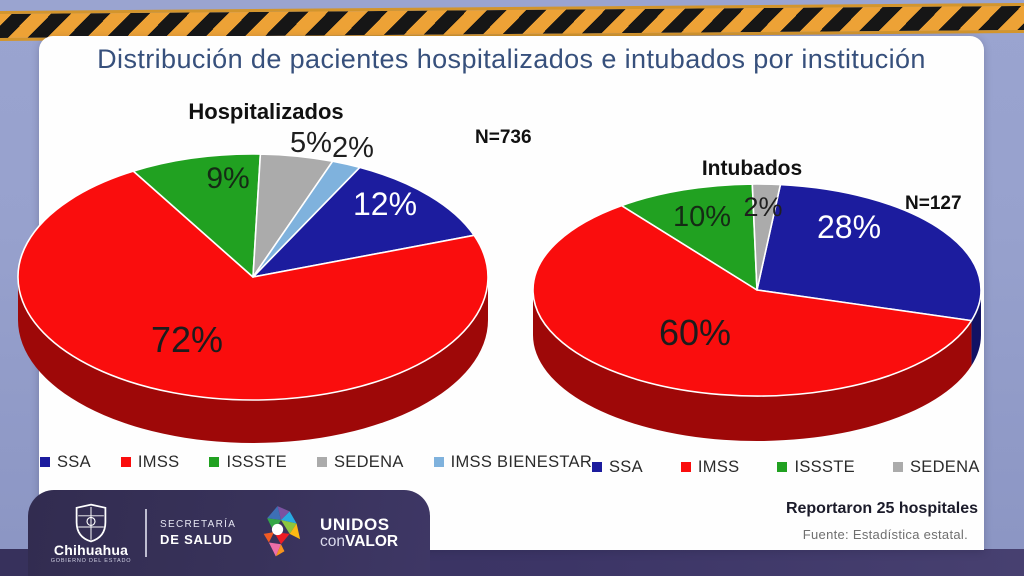  Describe the element at coordinates (146, 533) in the screenshot. I see `footer-divider` at that location.